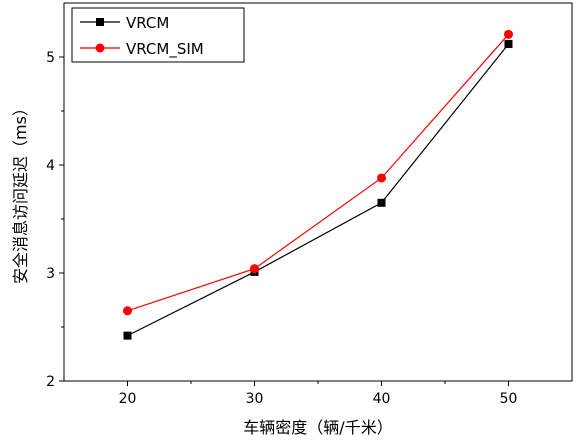 The height and width of the screenshot is (443, 577). Describe the element at coordinates (165, 49) in the screenshot. I see `legend-label-vrcm-sim: VRCM_SIM` at that location.